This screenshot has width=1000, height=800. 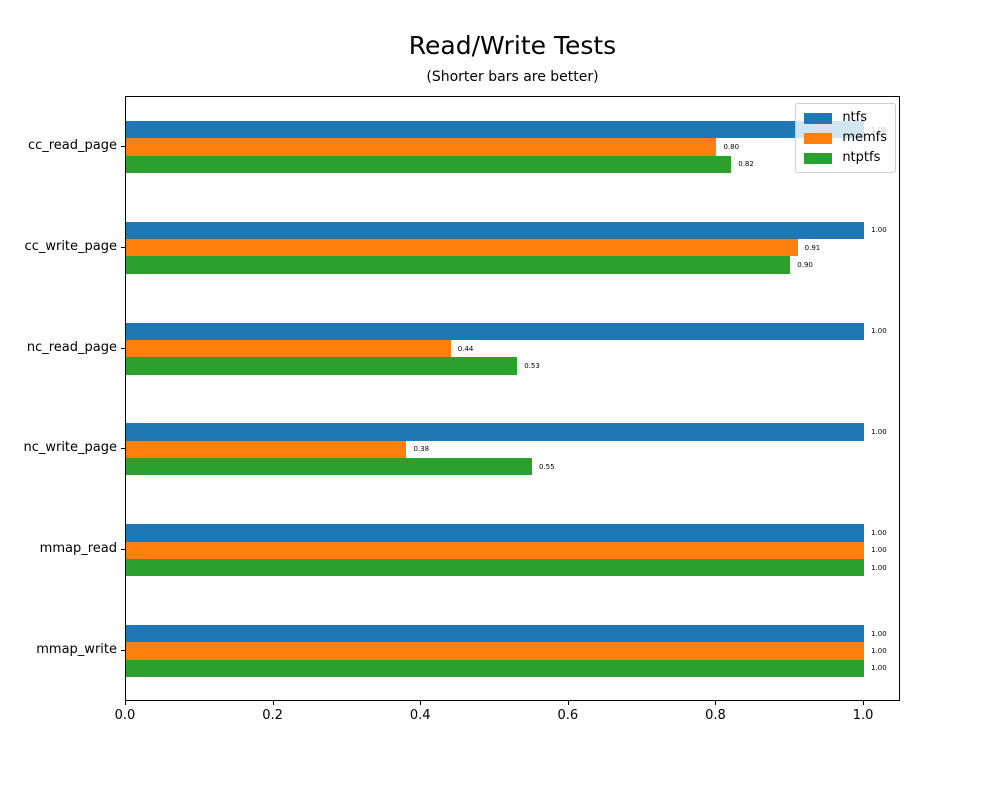 What do you see at coordinates (78, 549) in the screenshot?
I see `y-tick-label: mmap_read` at bounding box center [78, 549].